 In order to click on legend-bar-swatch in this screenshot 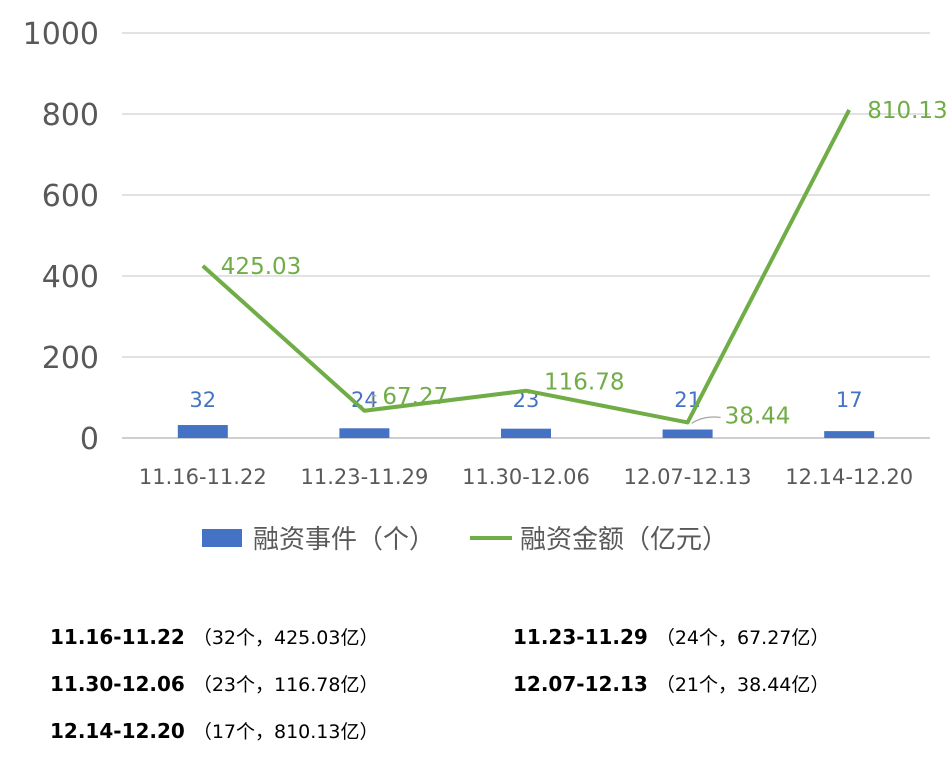, I will do `click(222, 538)`.